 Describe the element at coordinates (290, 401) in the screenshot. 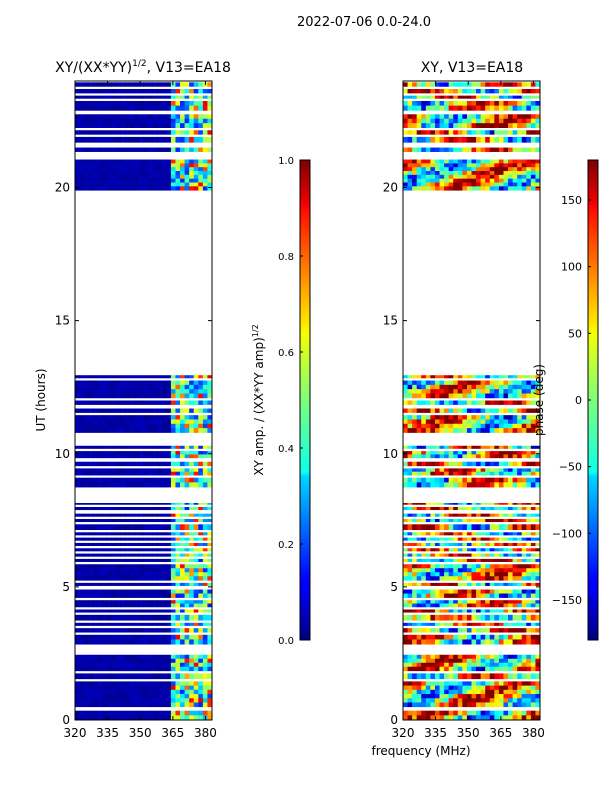

I see `amplitude-colorbar-ticks: 0.00.20.40.60.81.0` at that location.